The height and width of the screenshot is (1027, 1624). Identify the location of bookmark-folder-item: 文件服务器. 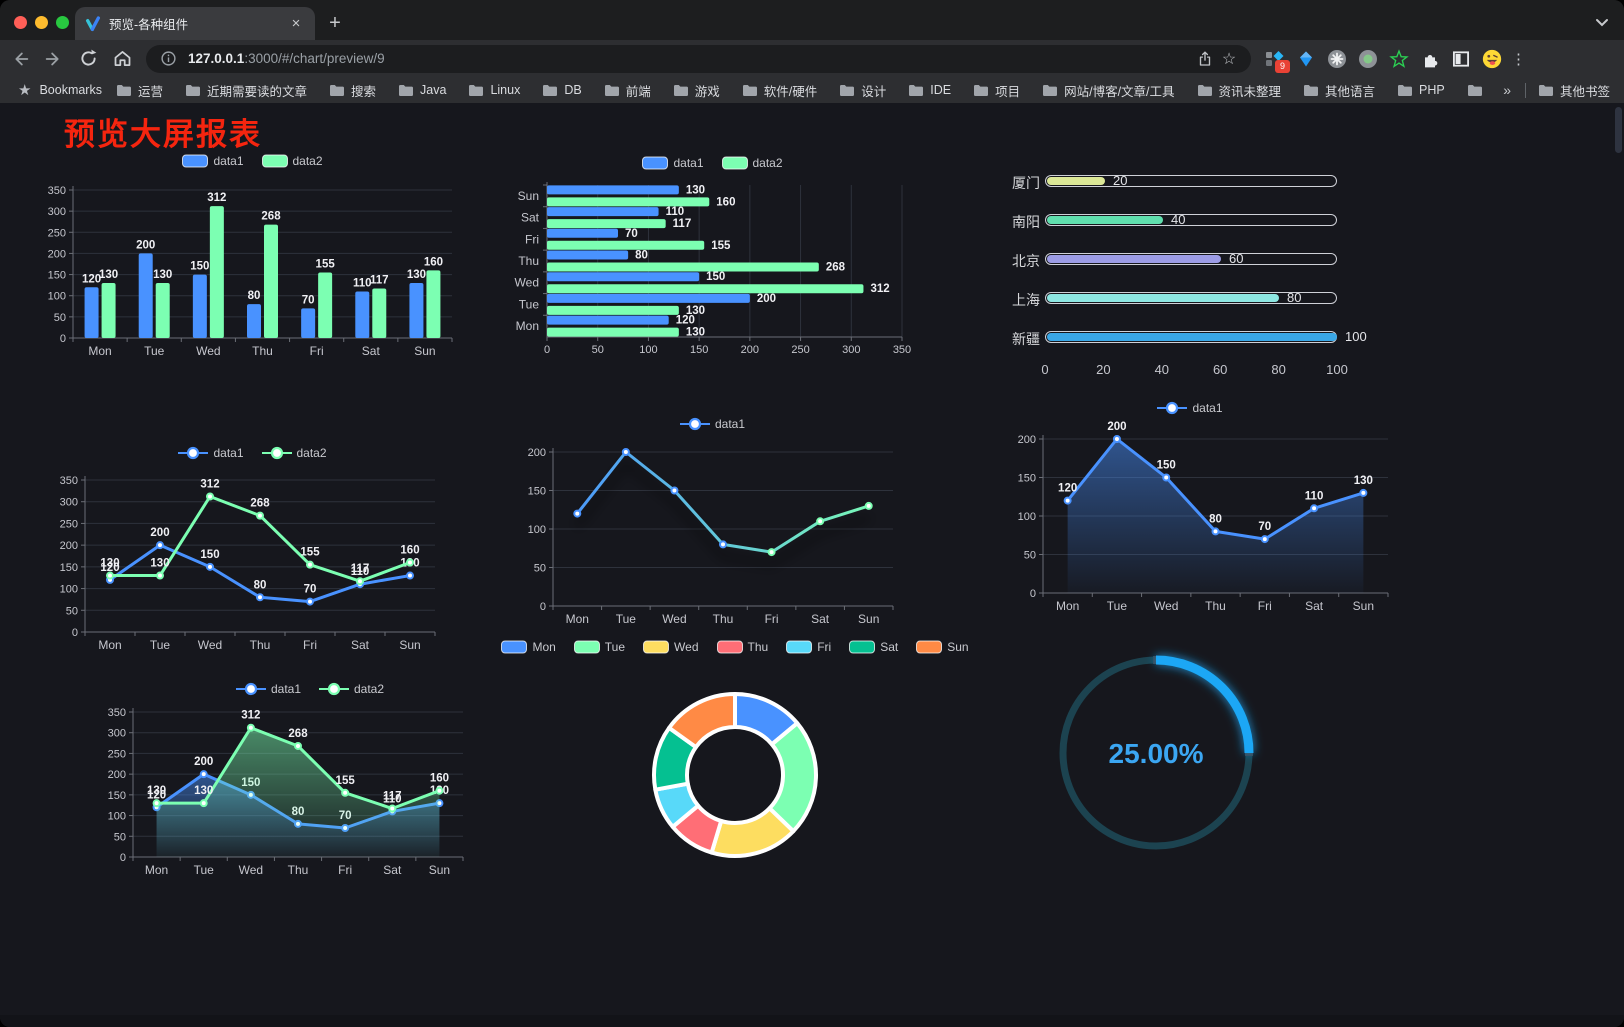
(1478, 90).